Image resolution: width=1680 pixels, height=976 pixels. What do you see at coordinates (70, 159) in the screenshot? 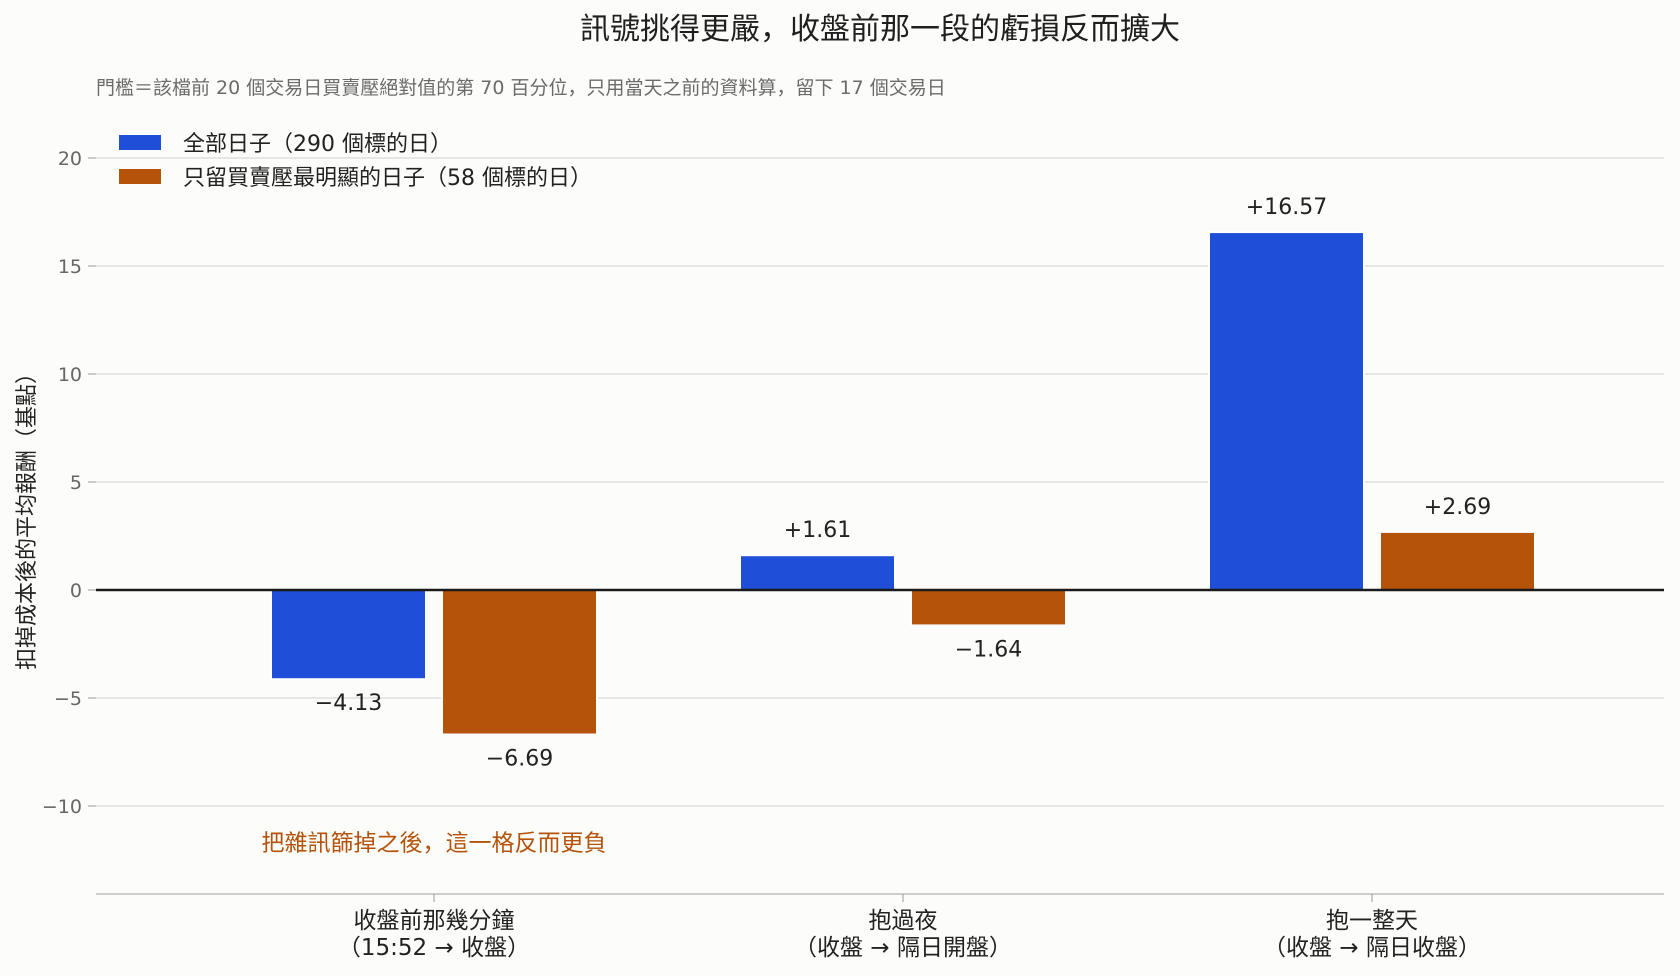
I see `y-tick-label: 20` at bounding box center [70, 159].